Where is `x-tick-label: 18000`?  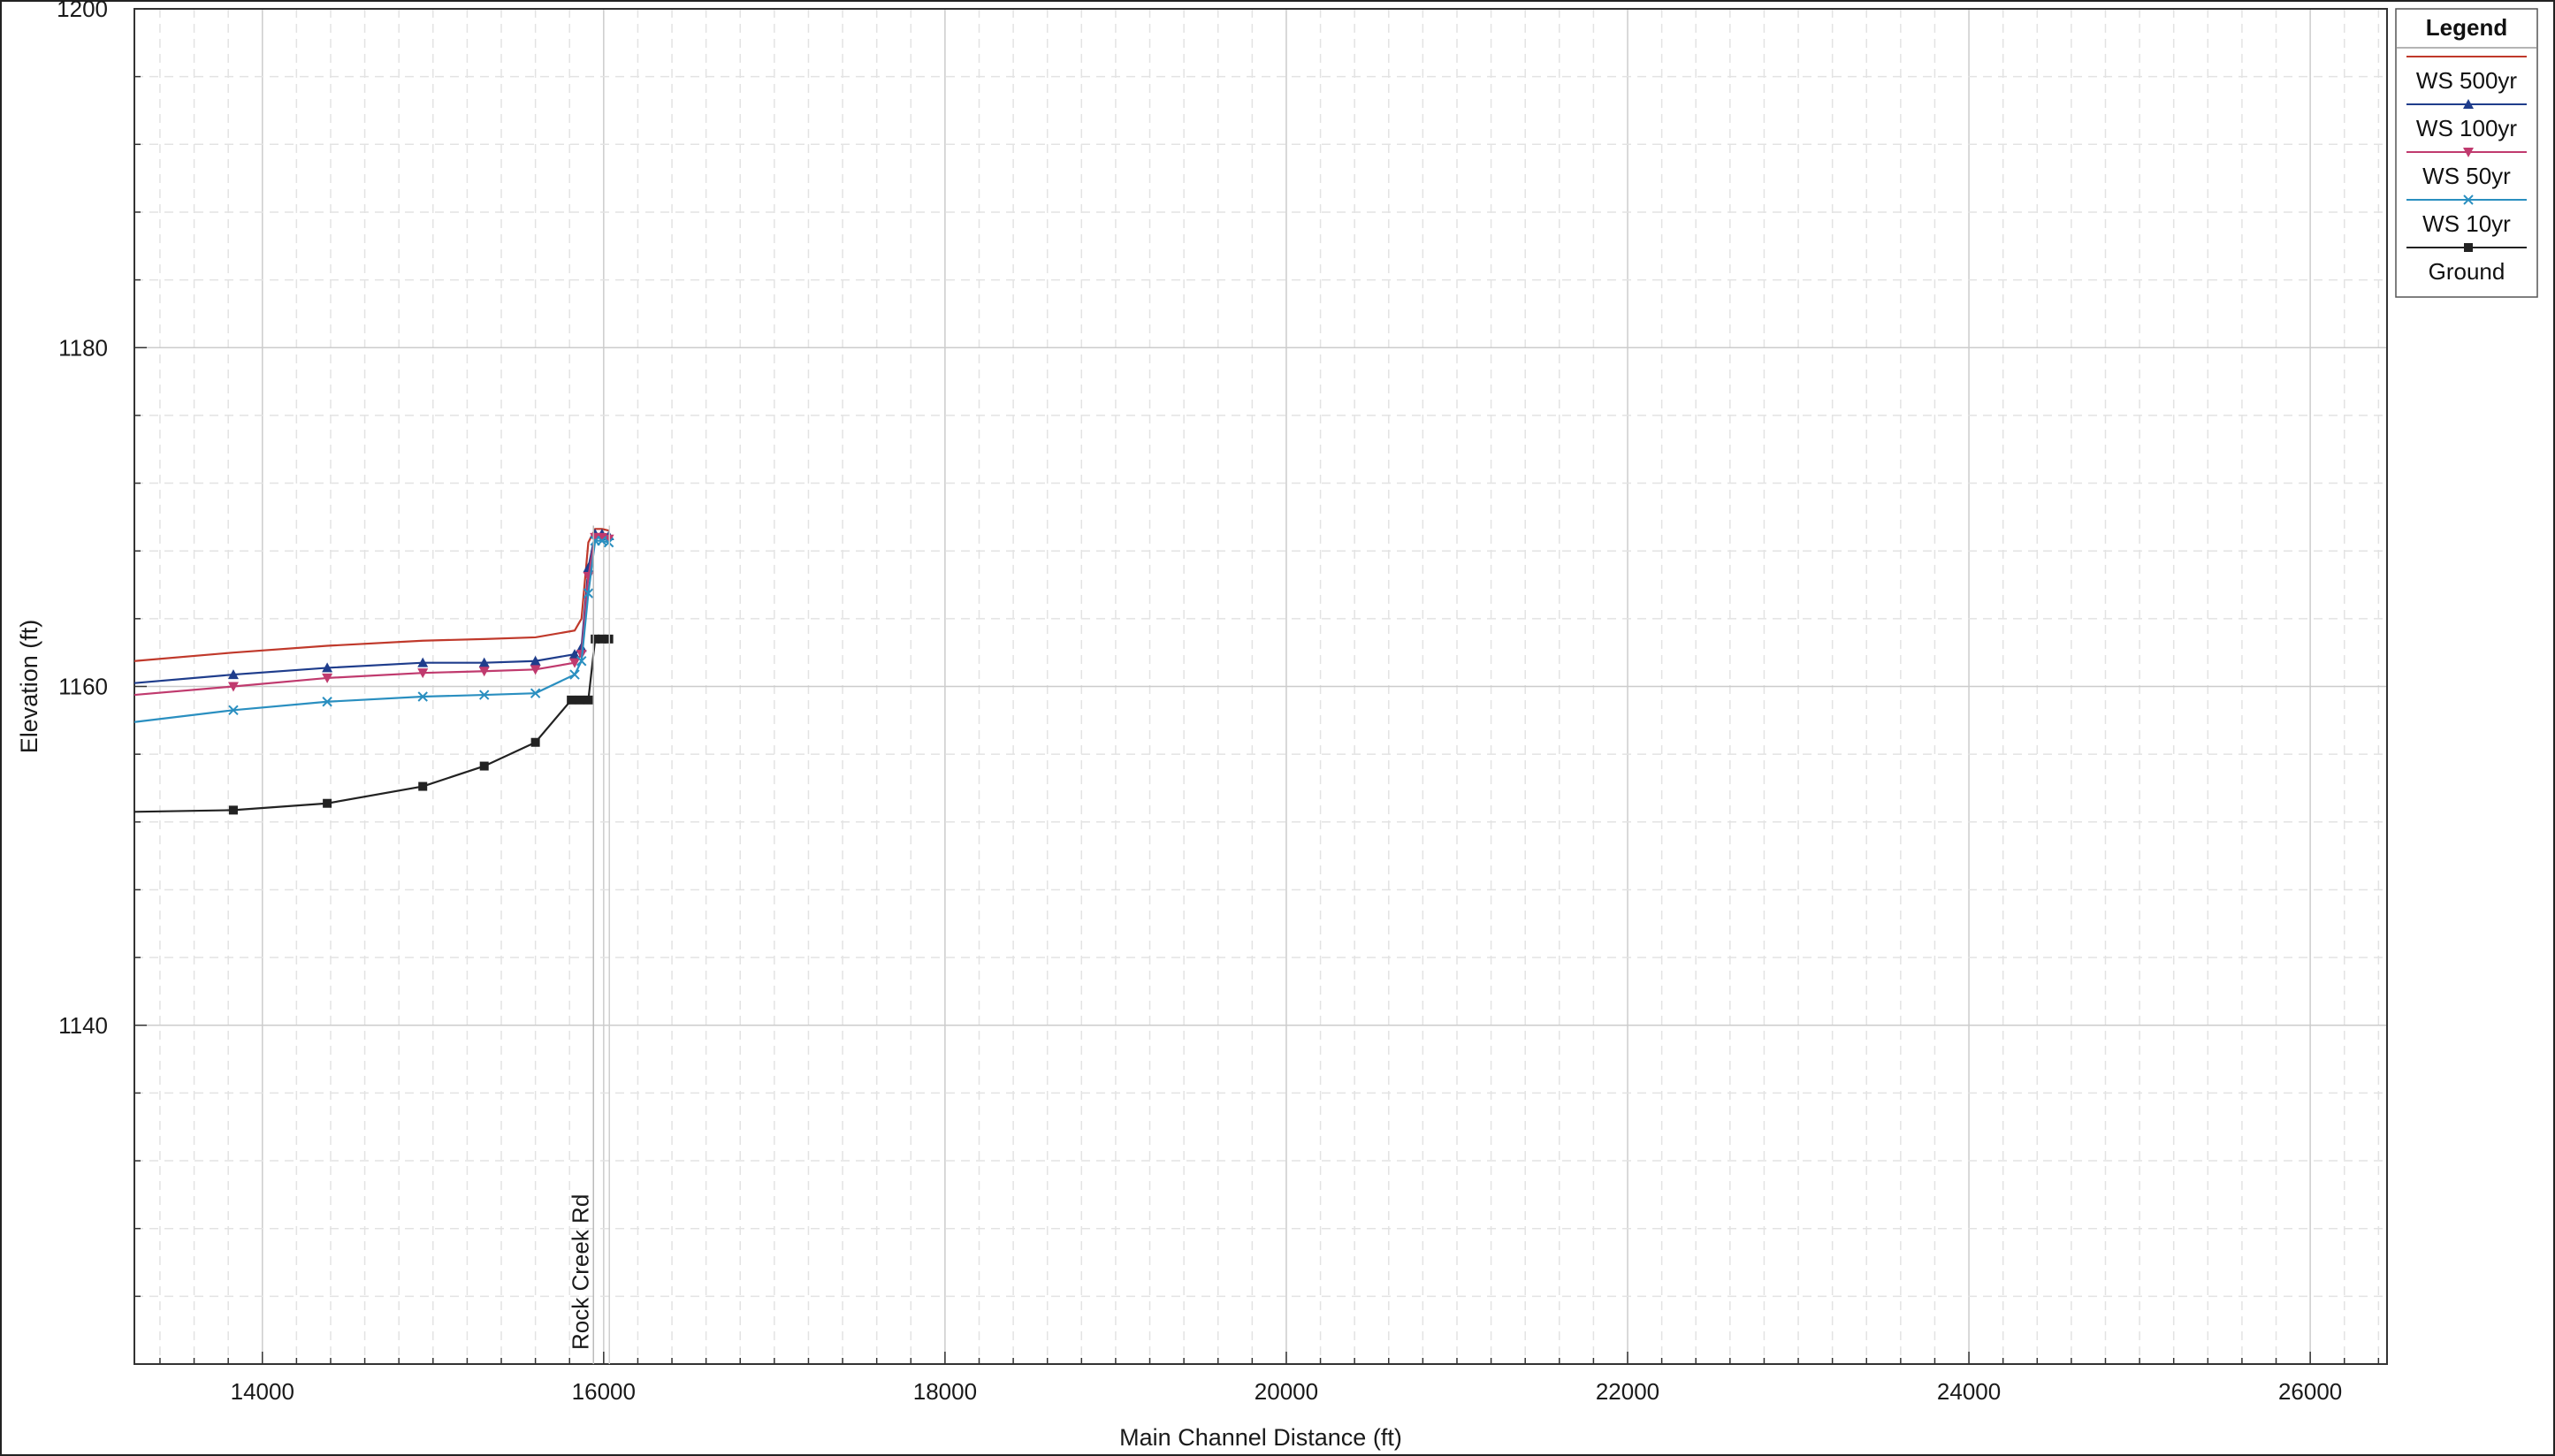 x-tick-label: 18000 is located at coordinates (945, 1391).